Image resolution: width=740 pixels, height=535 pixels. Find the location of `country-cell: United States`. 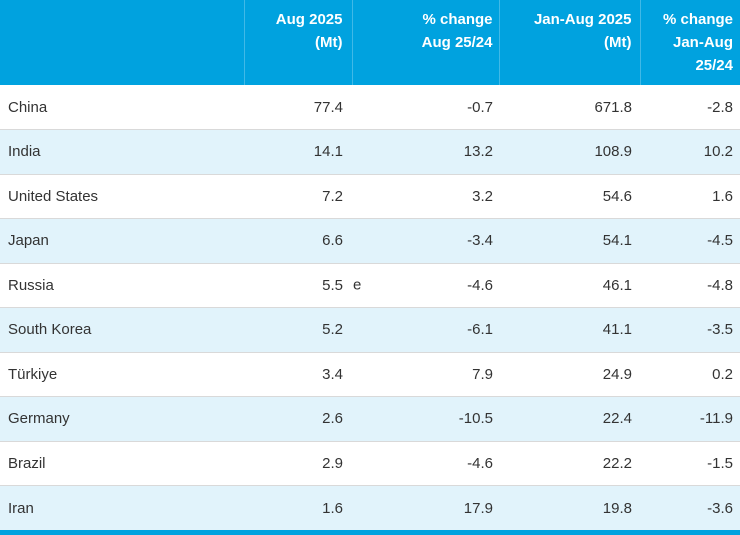

country-cell: United States is located at coordinates (122, 196).